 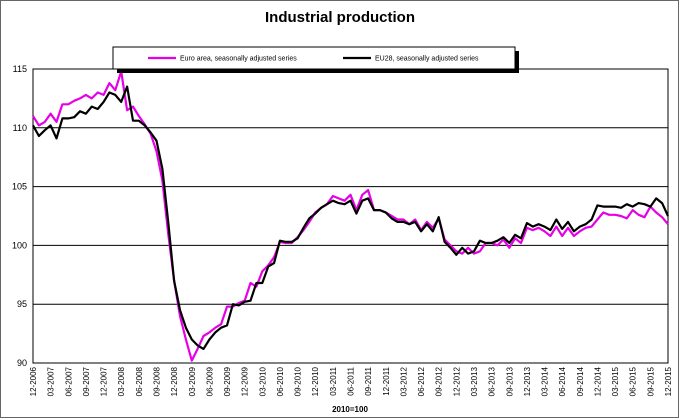 What do you see at coordinates (545, 381) in the screenshot?
I see `x-tick-label: 03-2014` at bounding box center [545, 381].